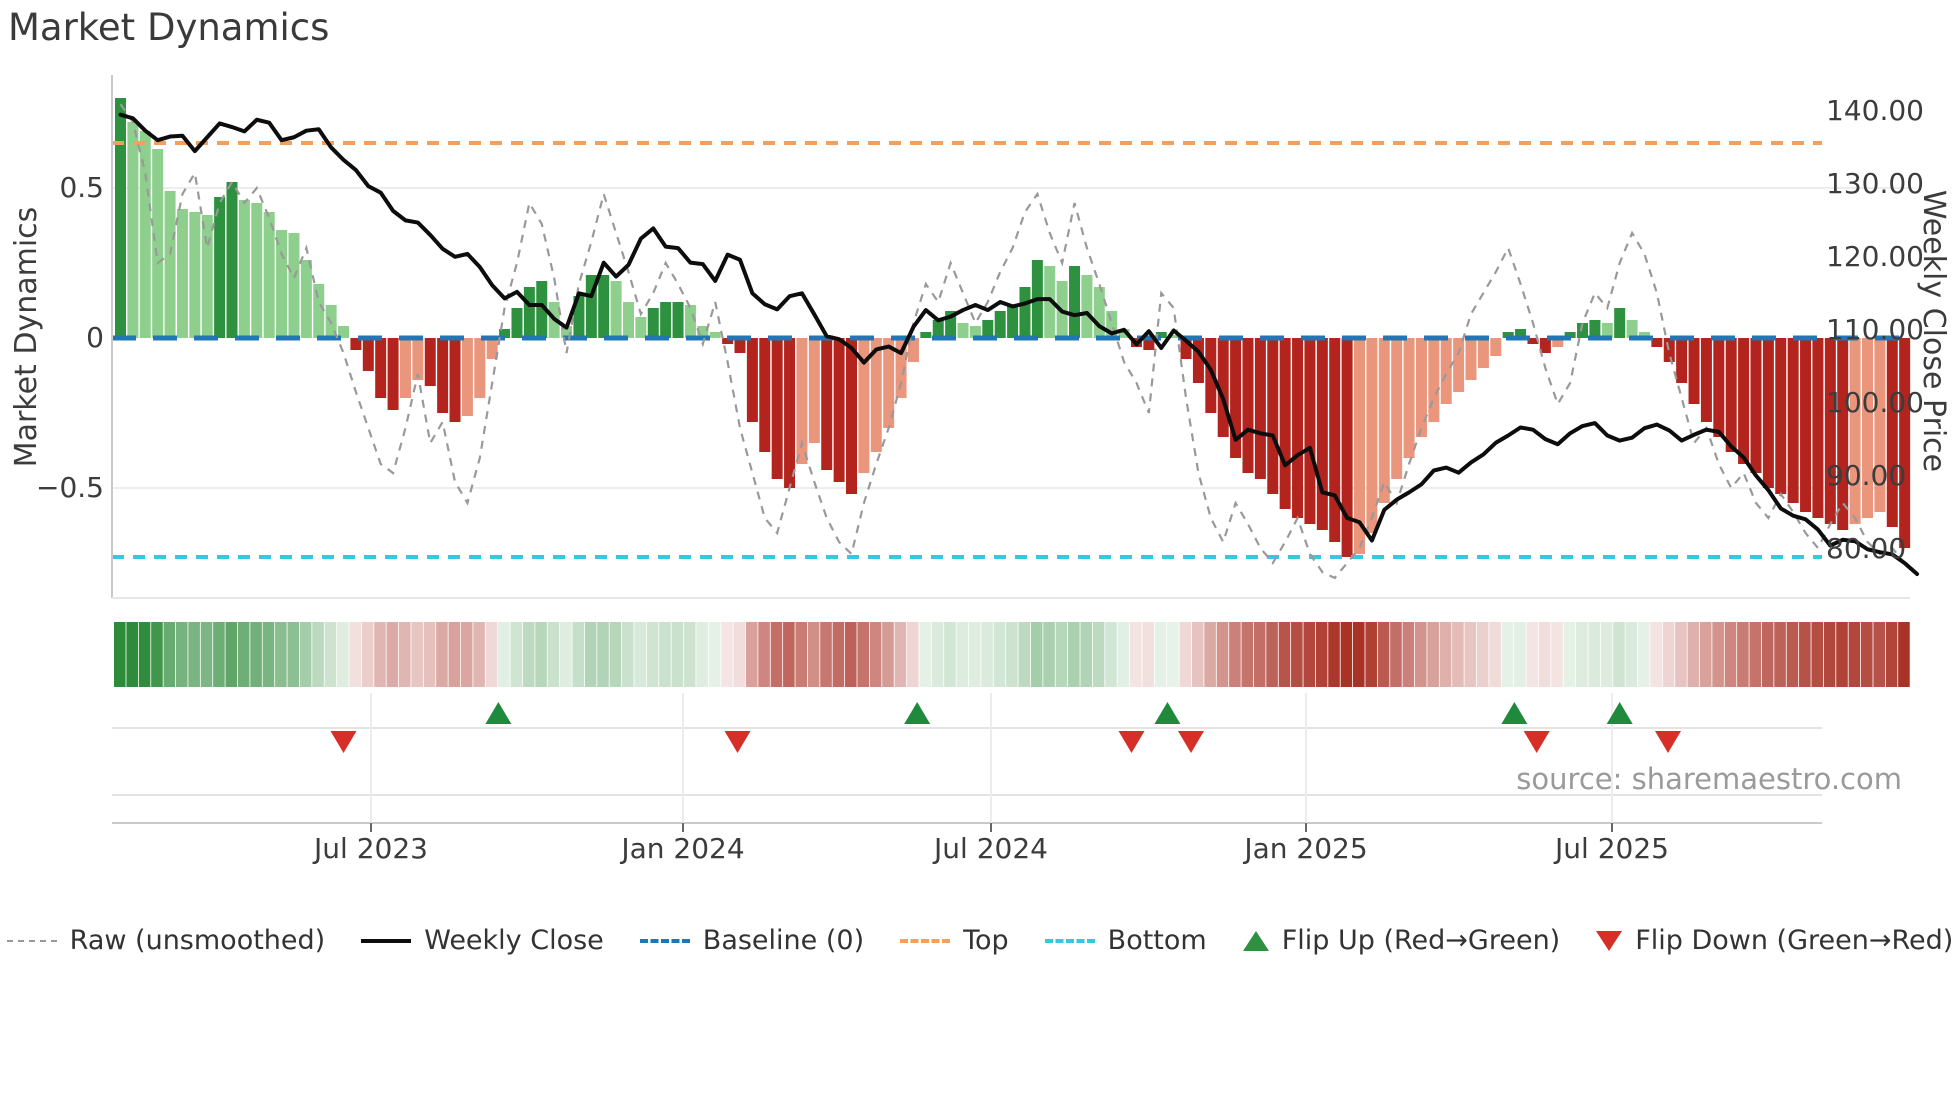 The image size is (1960, 1102). What do you see at coordinates (482, 940) in the screenshot?
I see `legend-item-weekly-close: Weekly Close` at bounding box center [482, 940].